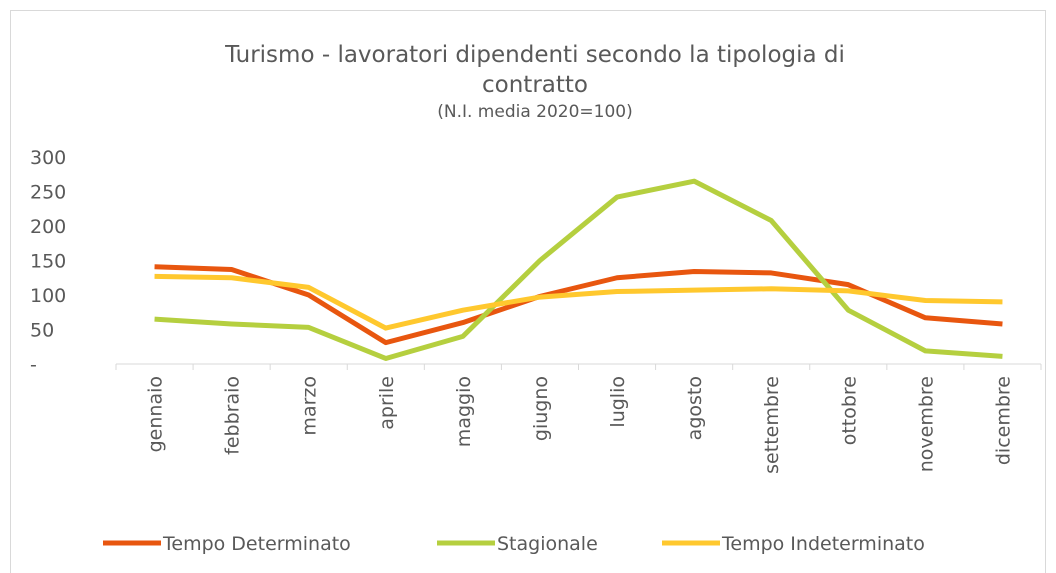 The image size is (1056, 573). Describe the element at coordinates (42, 331) in the screenshot. I see `y-tick-label: 50` at that location.